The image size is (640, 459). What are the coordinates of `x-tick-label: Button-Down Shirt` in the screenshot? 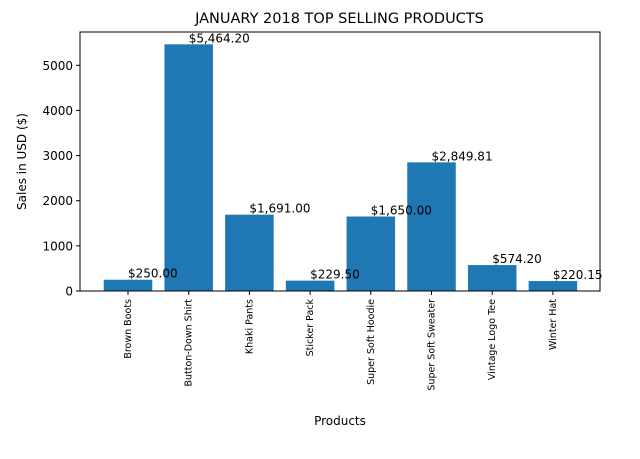 It's located at (189, 343).